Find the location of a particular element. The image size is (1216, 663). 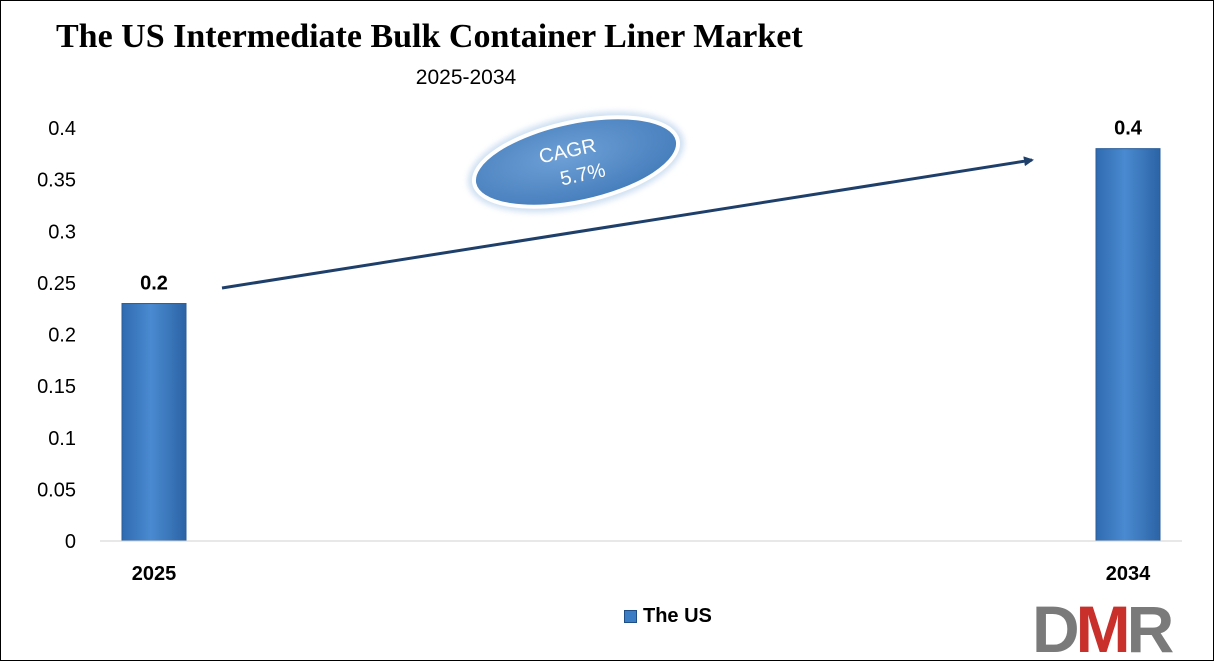

x-tick-label: 2034 is located at coordinates (1128, 574).